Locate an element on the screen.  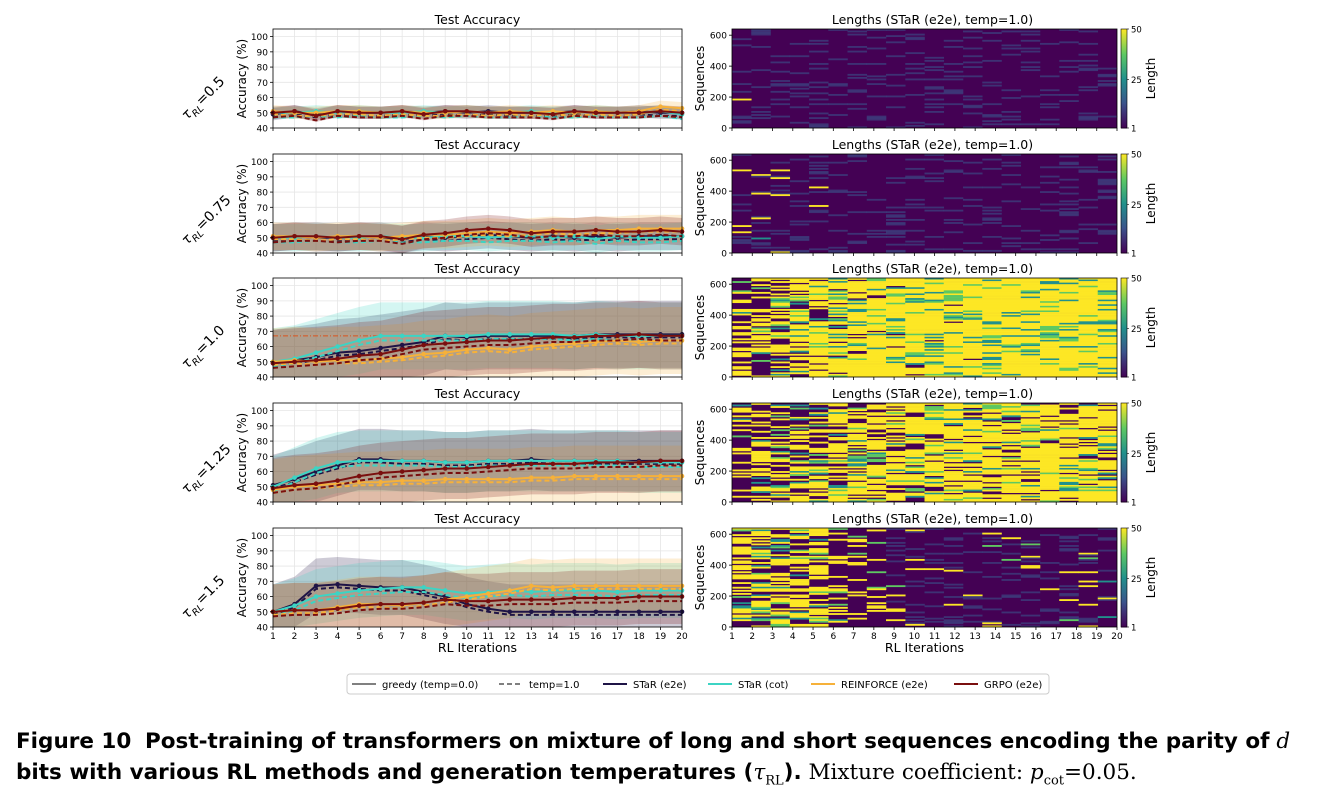
caption-p-var: p is located at coordinates (1036, 772).